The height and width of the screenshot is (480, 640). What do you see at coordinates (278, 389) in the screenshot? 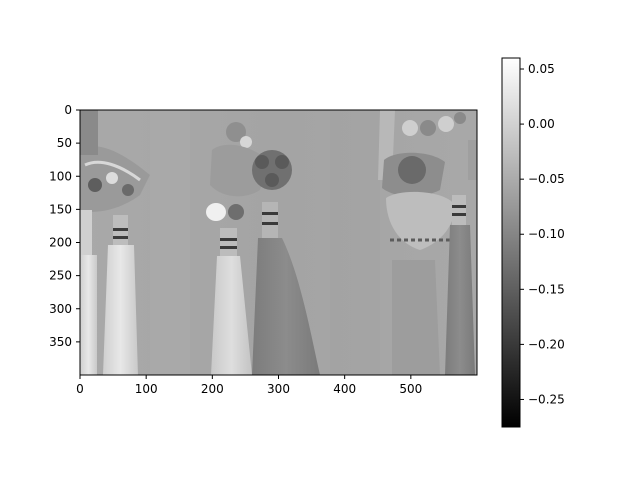
I see `x-tick-label: 300` at bounding box center [278, 389].